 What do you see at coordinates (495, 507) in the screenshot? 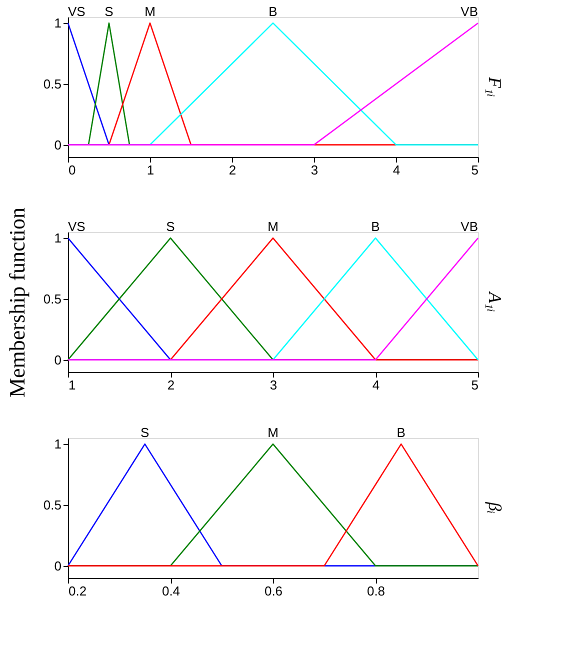
I see `y2-axis-title: βᵢ` at bounding box center [495, 507].